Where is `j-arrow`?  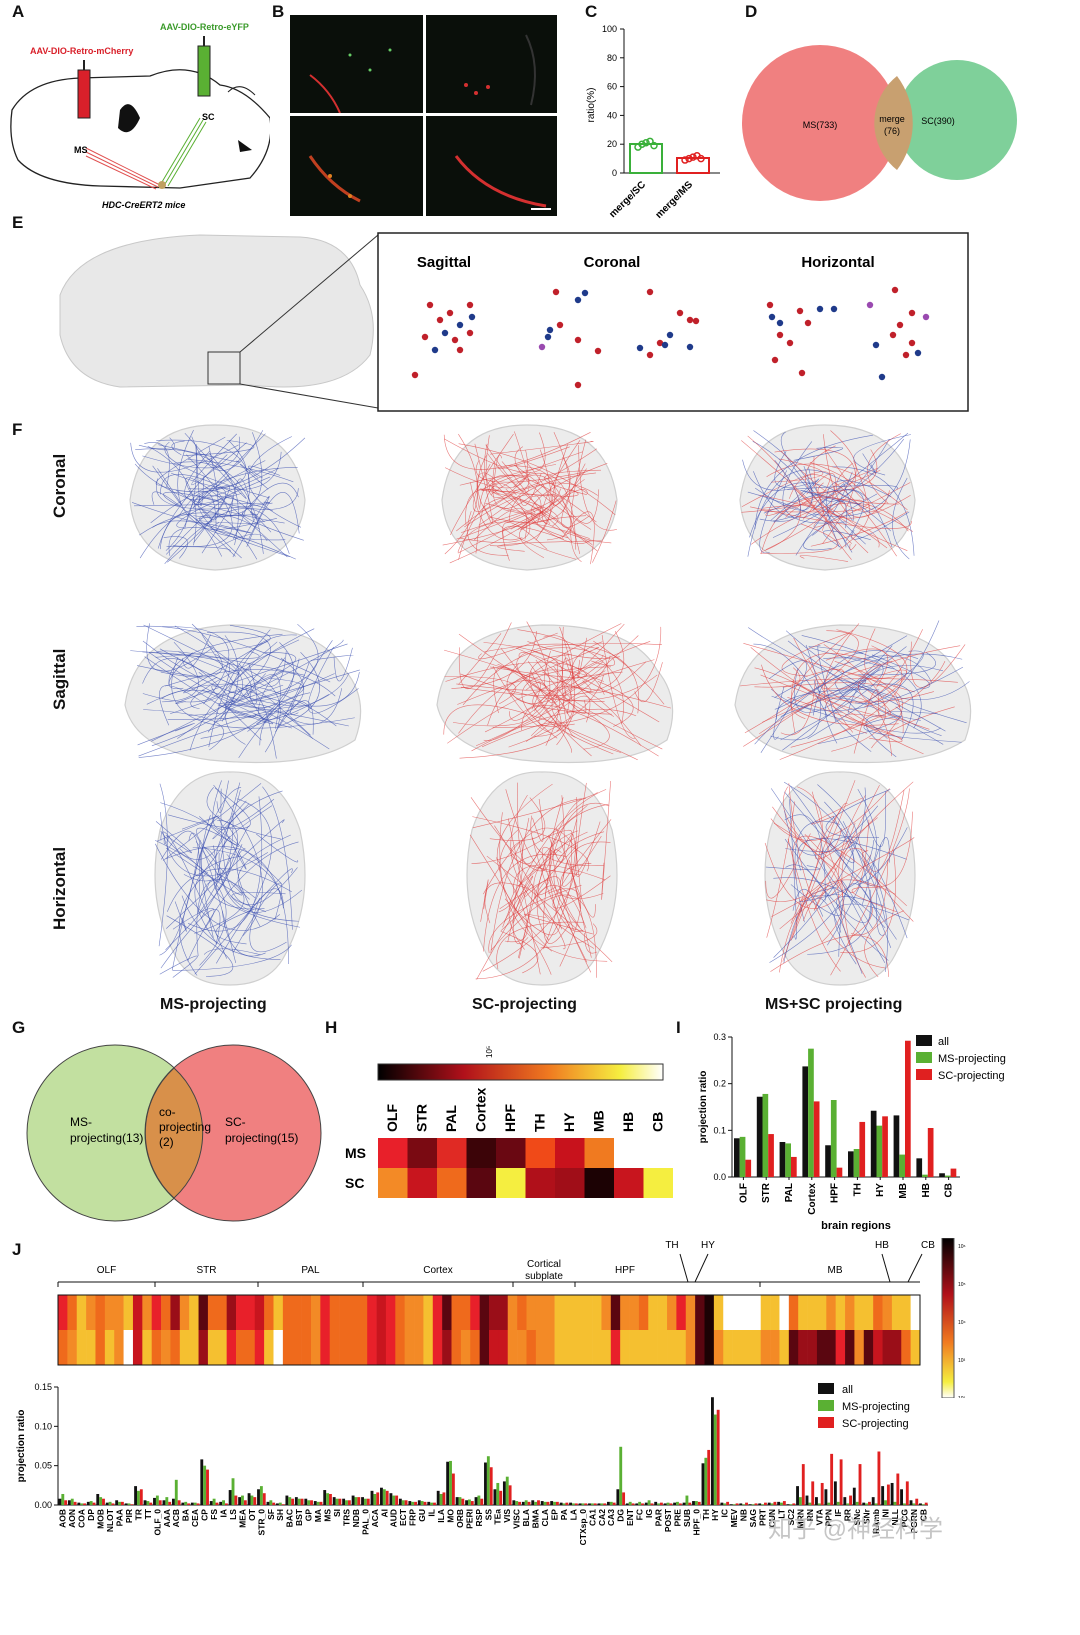 j-arrow is located at coordinates (684, 1268).